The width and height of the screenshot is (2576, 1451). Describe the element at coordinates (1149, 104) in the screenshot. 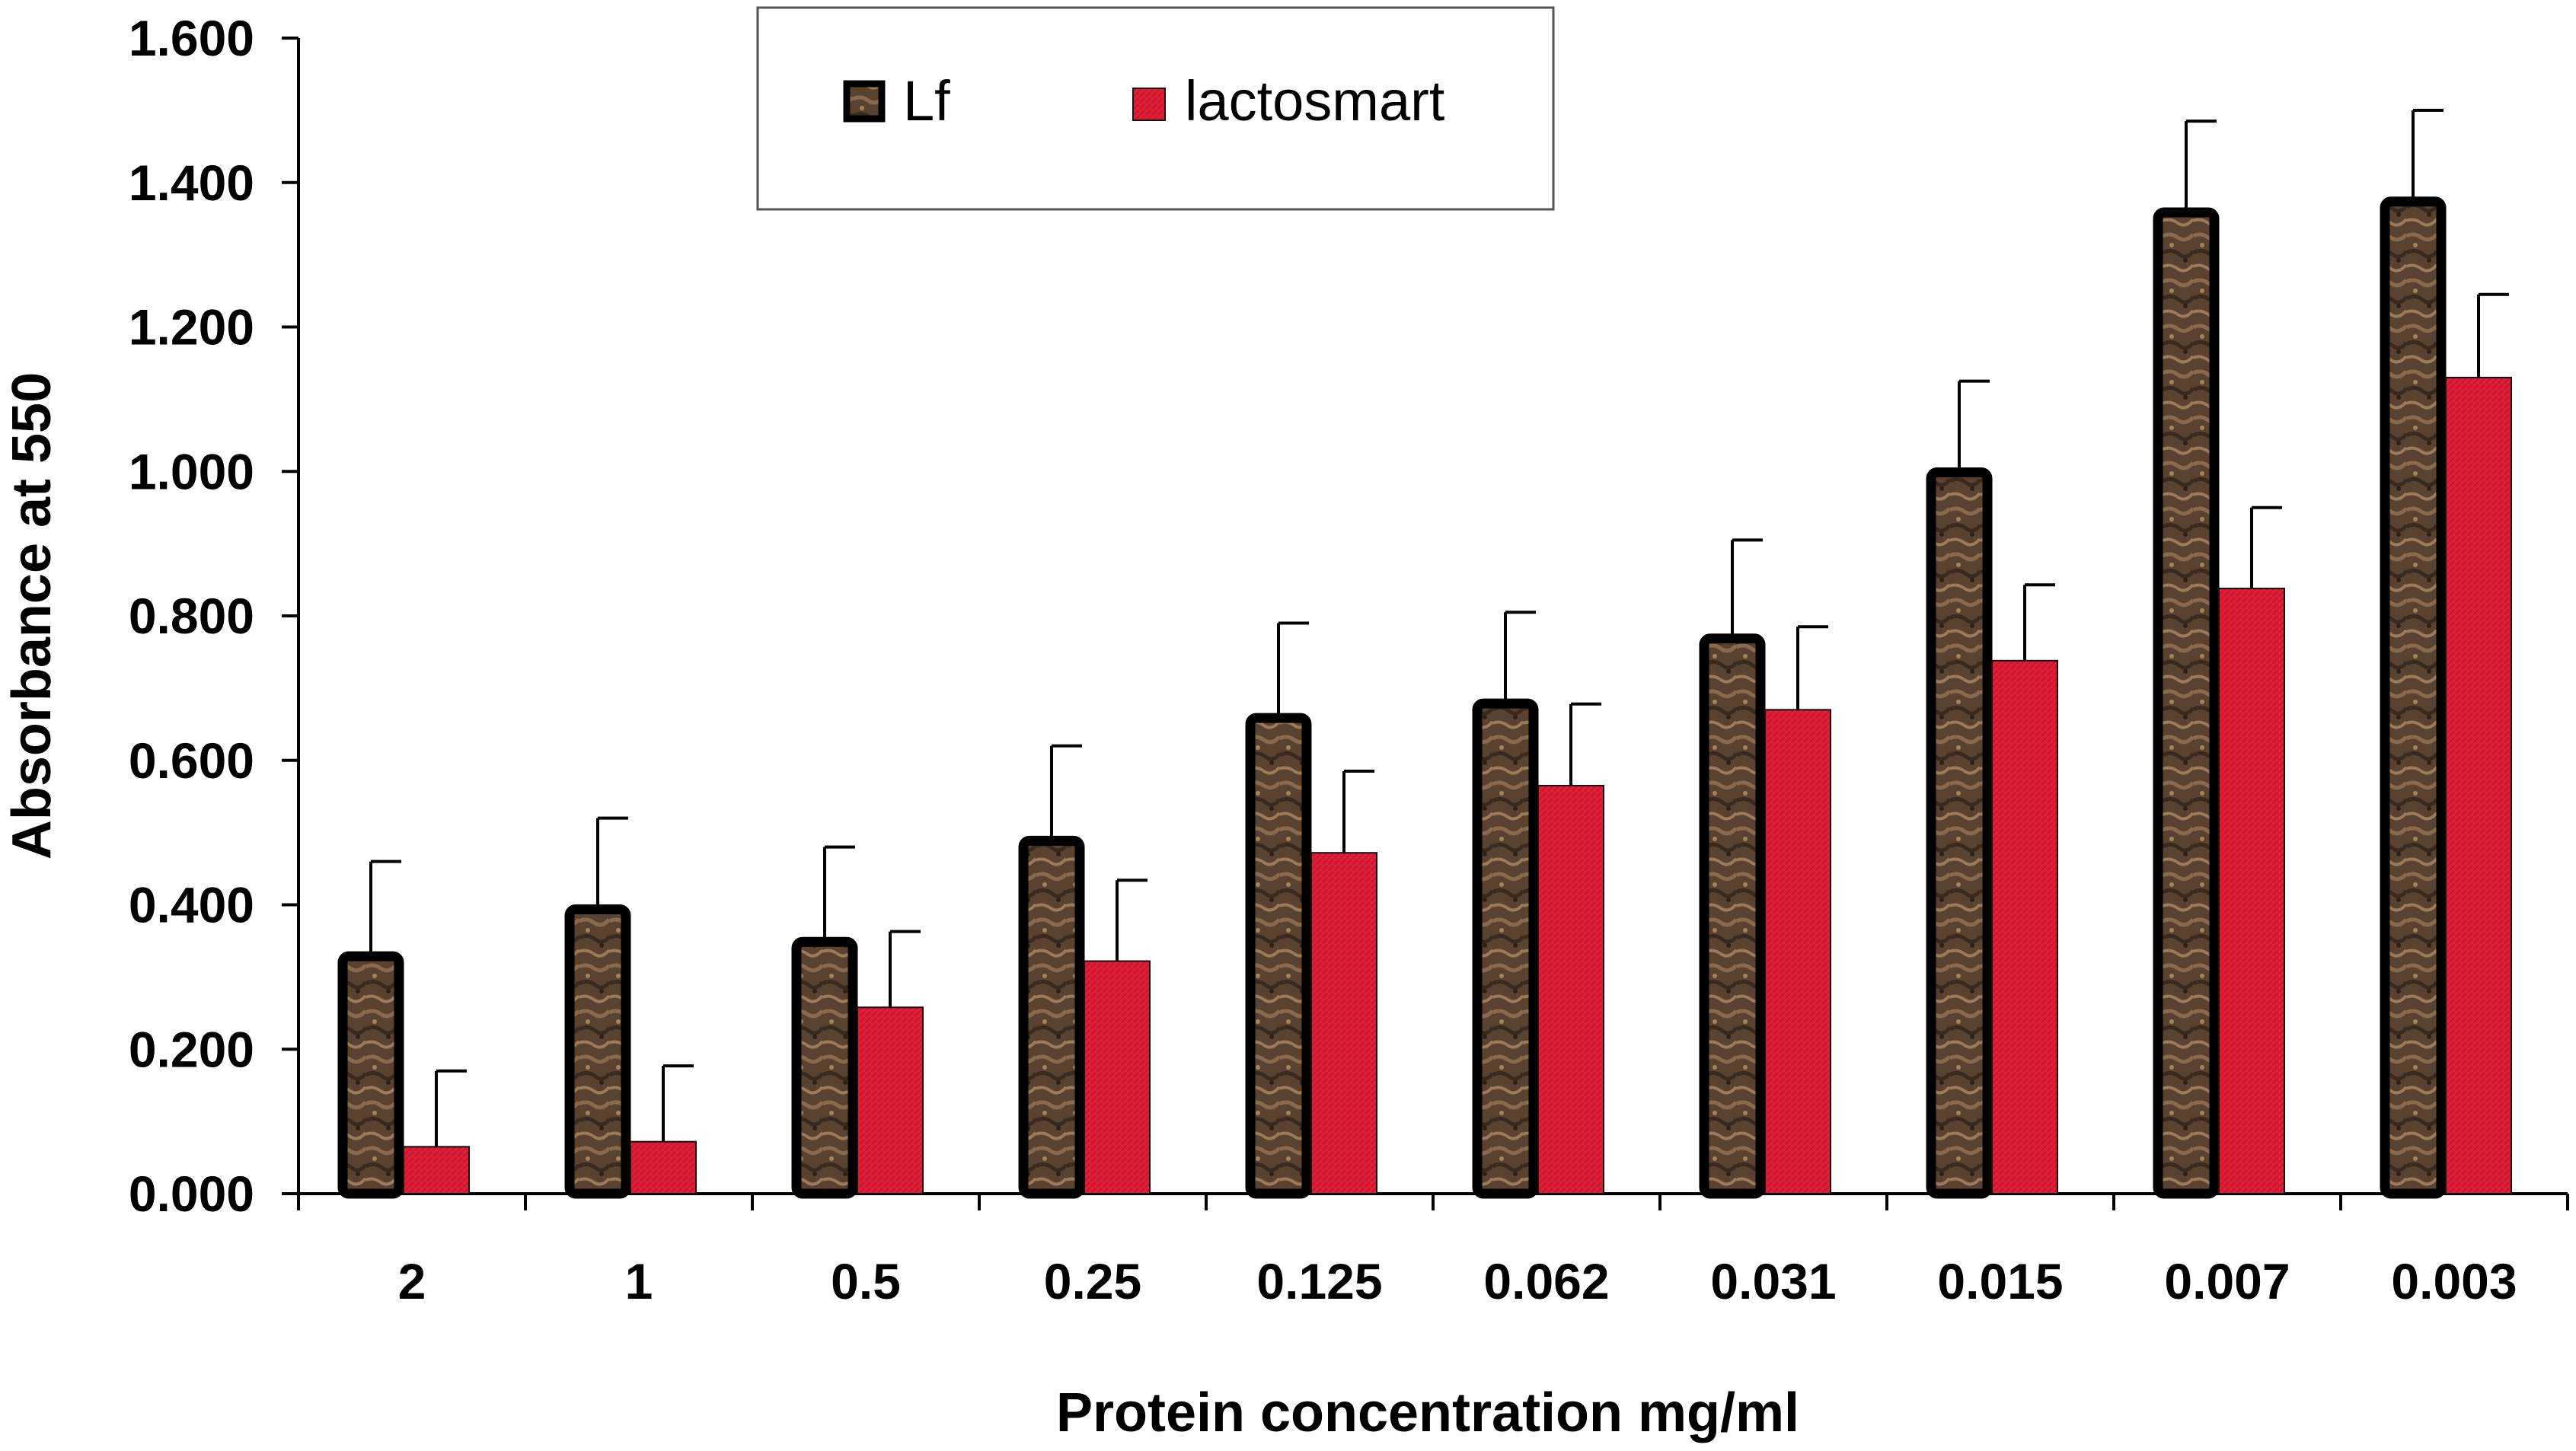

I see `legend-swatch-lactosmart` at that location.